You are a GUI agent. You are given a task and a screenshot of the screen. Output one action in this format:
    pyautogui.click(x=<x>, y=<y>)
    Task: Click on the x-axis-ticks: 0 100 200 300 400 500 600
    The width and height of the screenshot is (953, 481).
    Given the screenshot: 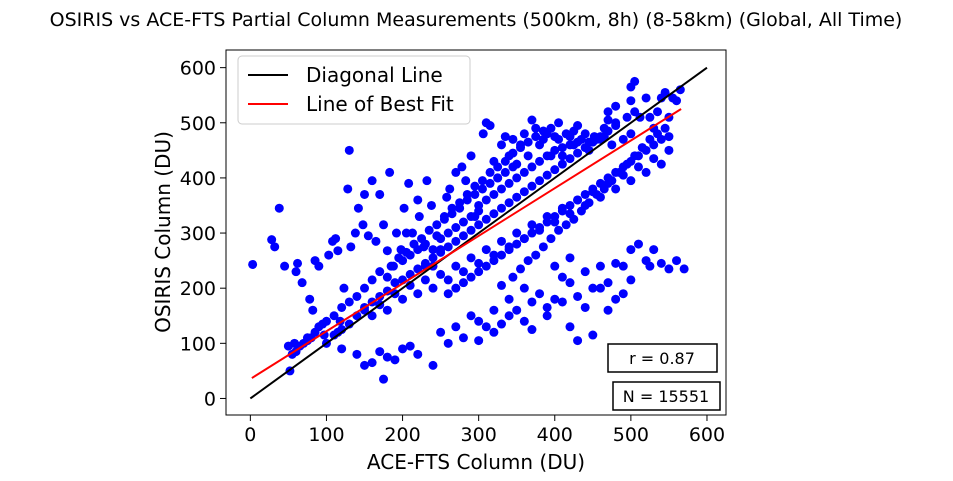 What is the action you would take?
    pyautogui.click(x=484, y=430)
    